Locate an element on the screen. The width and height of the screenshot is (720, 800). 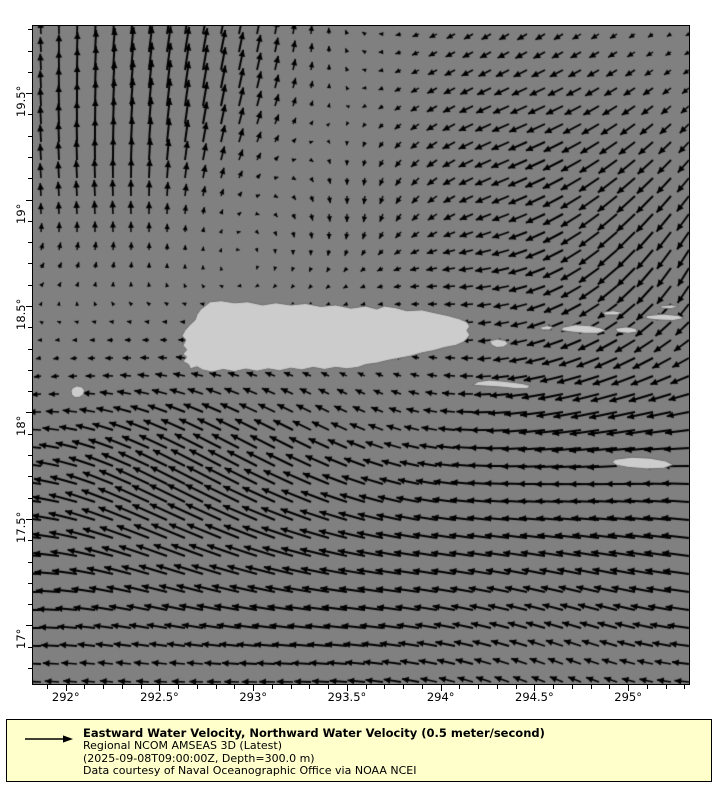
y-axis-tick-label: 18° is located at coordinates (21, 426).